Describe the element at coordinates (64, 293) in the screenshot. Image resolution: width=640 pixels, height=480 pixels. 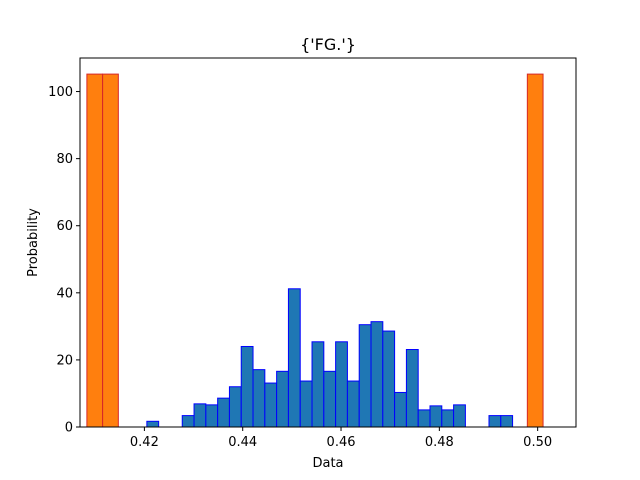
I see `y-tick-label: 40` at that location.